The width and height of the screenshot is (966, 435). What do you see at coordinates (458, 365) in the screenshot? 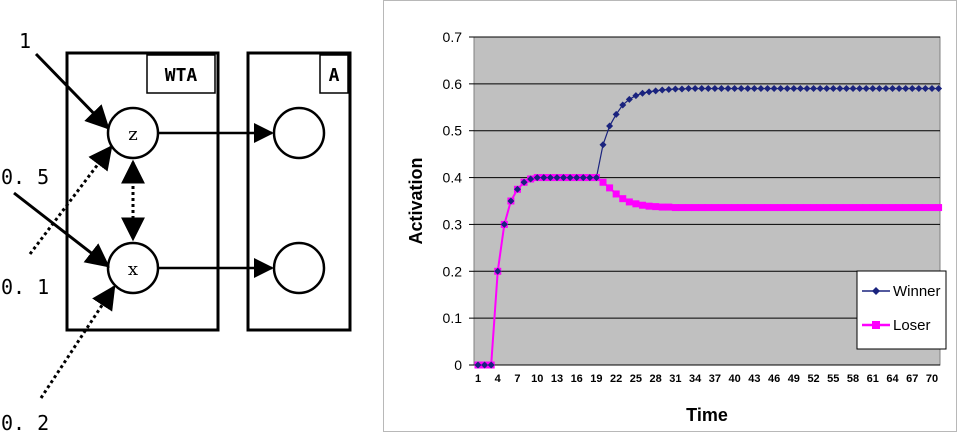
I see `y-tick-label: 0` at bounding box center [458, 365].